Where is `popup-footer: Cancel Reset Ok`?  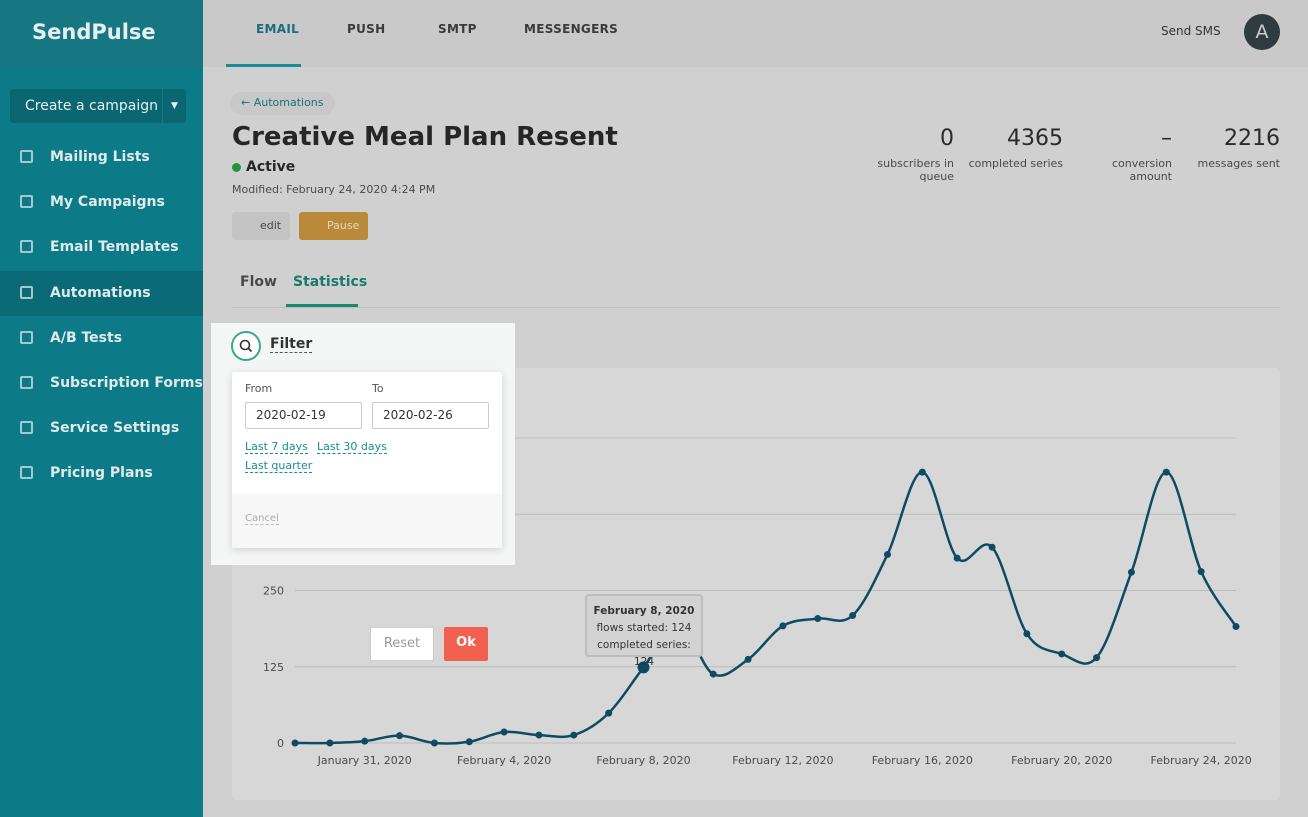
popup-footer: Cancel Reset Ok is located at coordinates (367, 577).